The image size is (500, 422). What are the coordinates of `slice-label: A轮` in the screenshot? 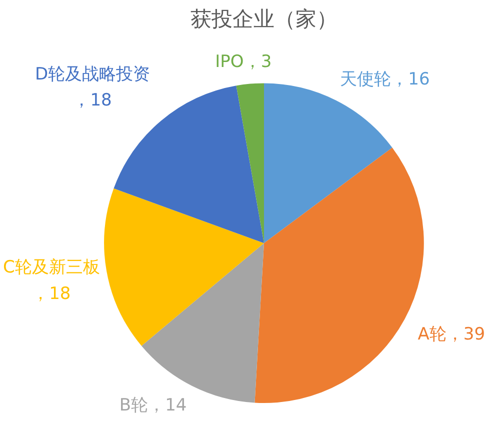 It's located at (432, 334).